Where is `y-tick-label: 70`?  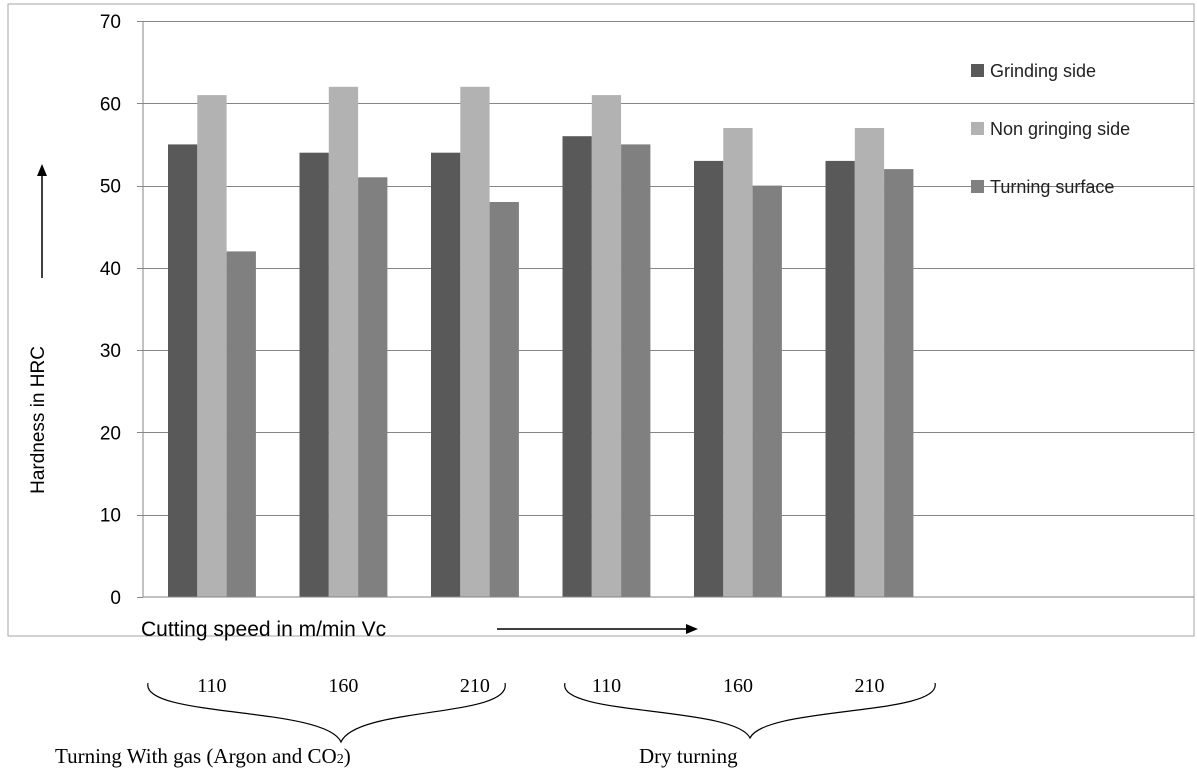
y-tick-label: 70 is located at coordinates (110, 22).